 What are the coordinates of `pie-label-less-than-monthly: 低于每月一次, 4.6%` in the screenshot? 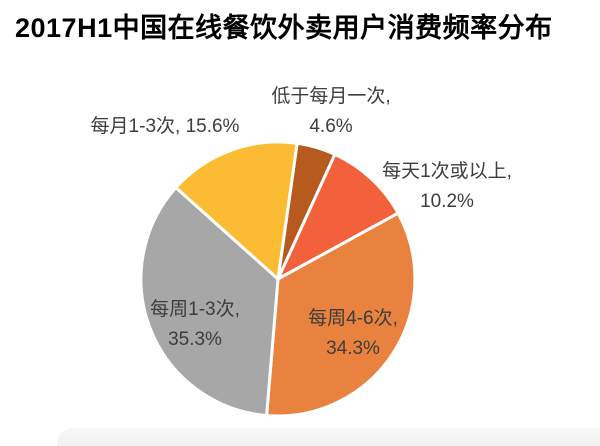 It's located at (331, 112).